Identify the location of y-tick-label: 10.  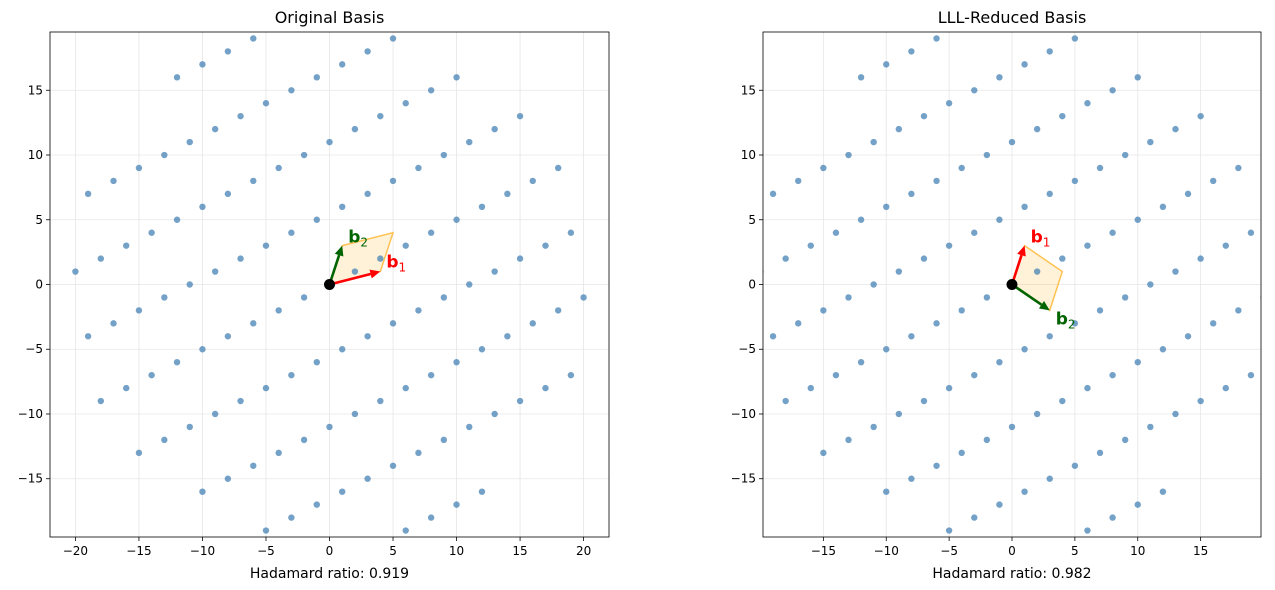
(35, 155).